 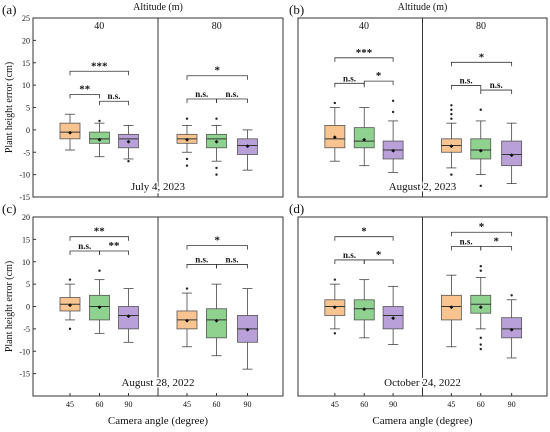 What do you see at coordinates (28, 307) in the screenshot?
I see `y-tick-label: 0` at bounding box center [28, 307].